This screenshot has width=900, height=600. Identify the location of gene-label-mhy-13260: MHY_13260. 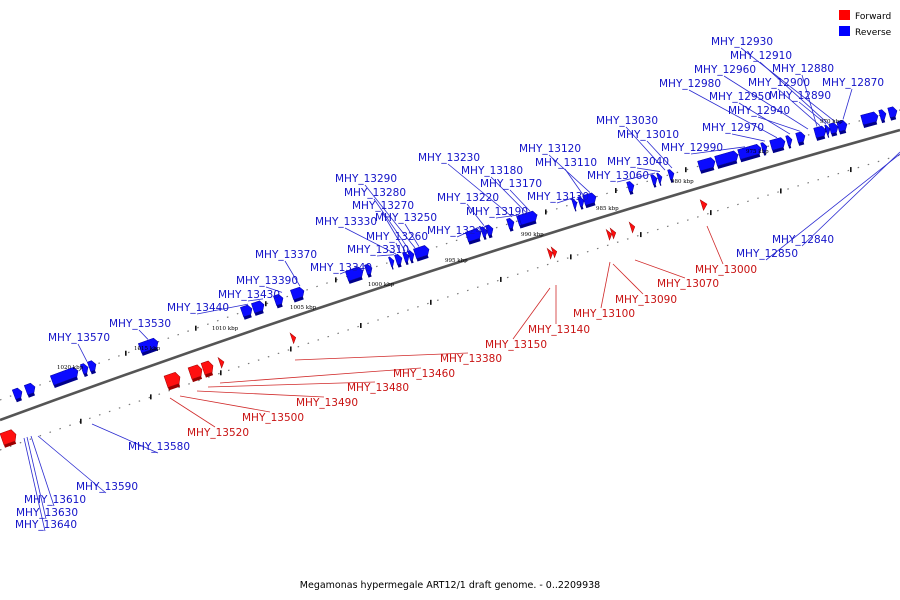
(397, 237).